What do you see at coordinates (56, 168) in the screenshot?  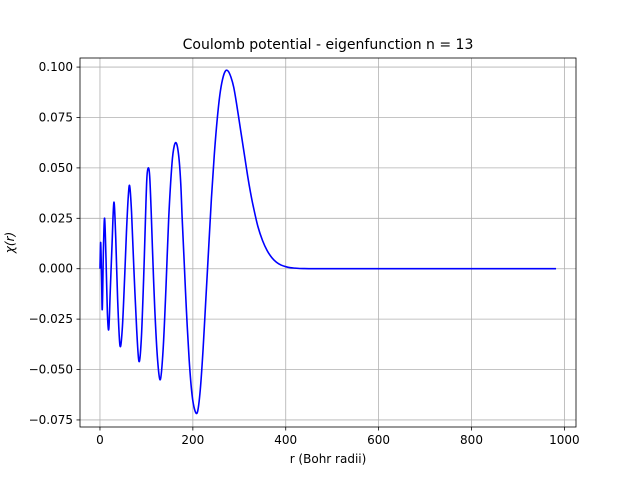 I see `y-tick-label: 0.050` at bounding box center [56, 168].